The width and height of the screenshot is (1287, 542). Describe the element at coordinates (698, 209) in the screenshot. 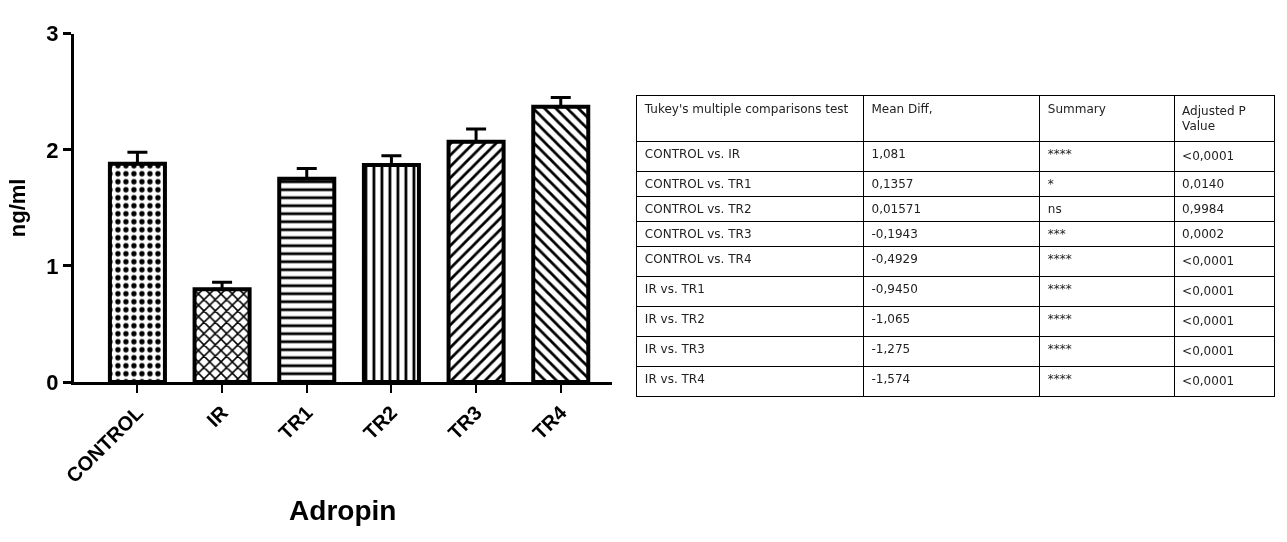

I see `text: CONTROL vs. TR2` at that location.